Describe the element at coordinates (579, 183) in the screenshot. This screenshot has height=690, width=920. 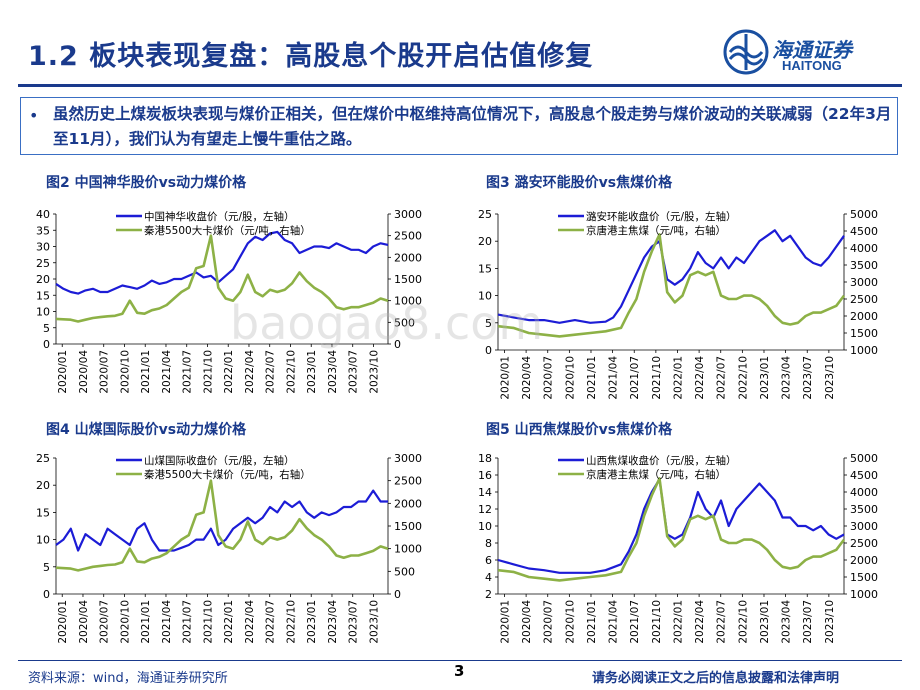
I see `chart-title-3: 图3 潞安环能股价vs焦煤价格` at that location.